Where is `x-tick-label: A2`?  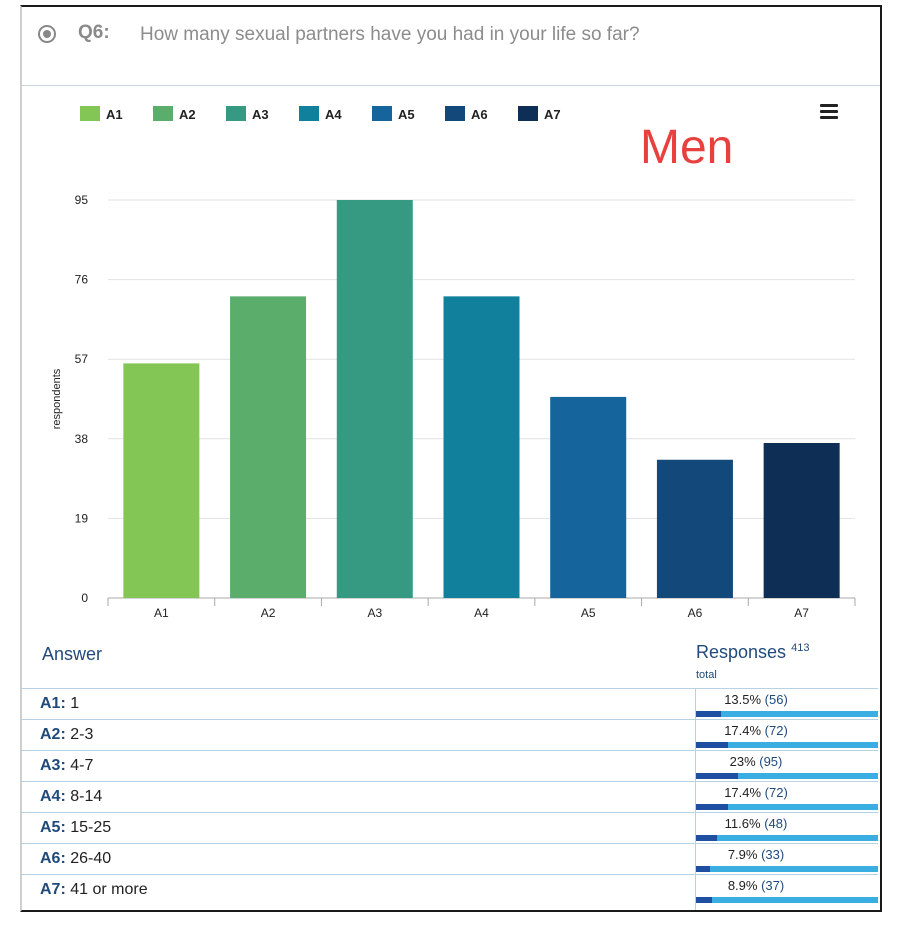
x-tick-label: A2 is located at coordinates (268, 613).